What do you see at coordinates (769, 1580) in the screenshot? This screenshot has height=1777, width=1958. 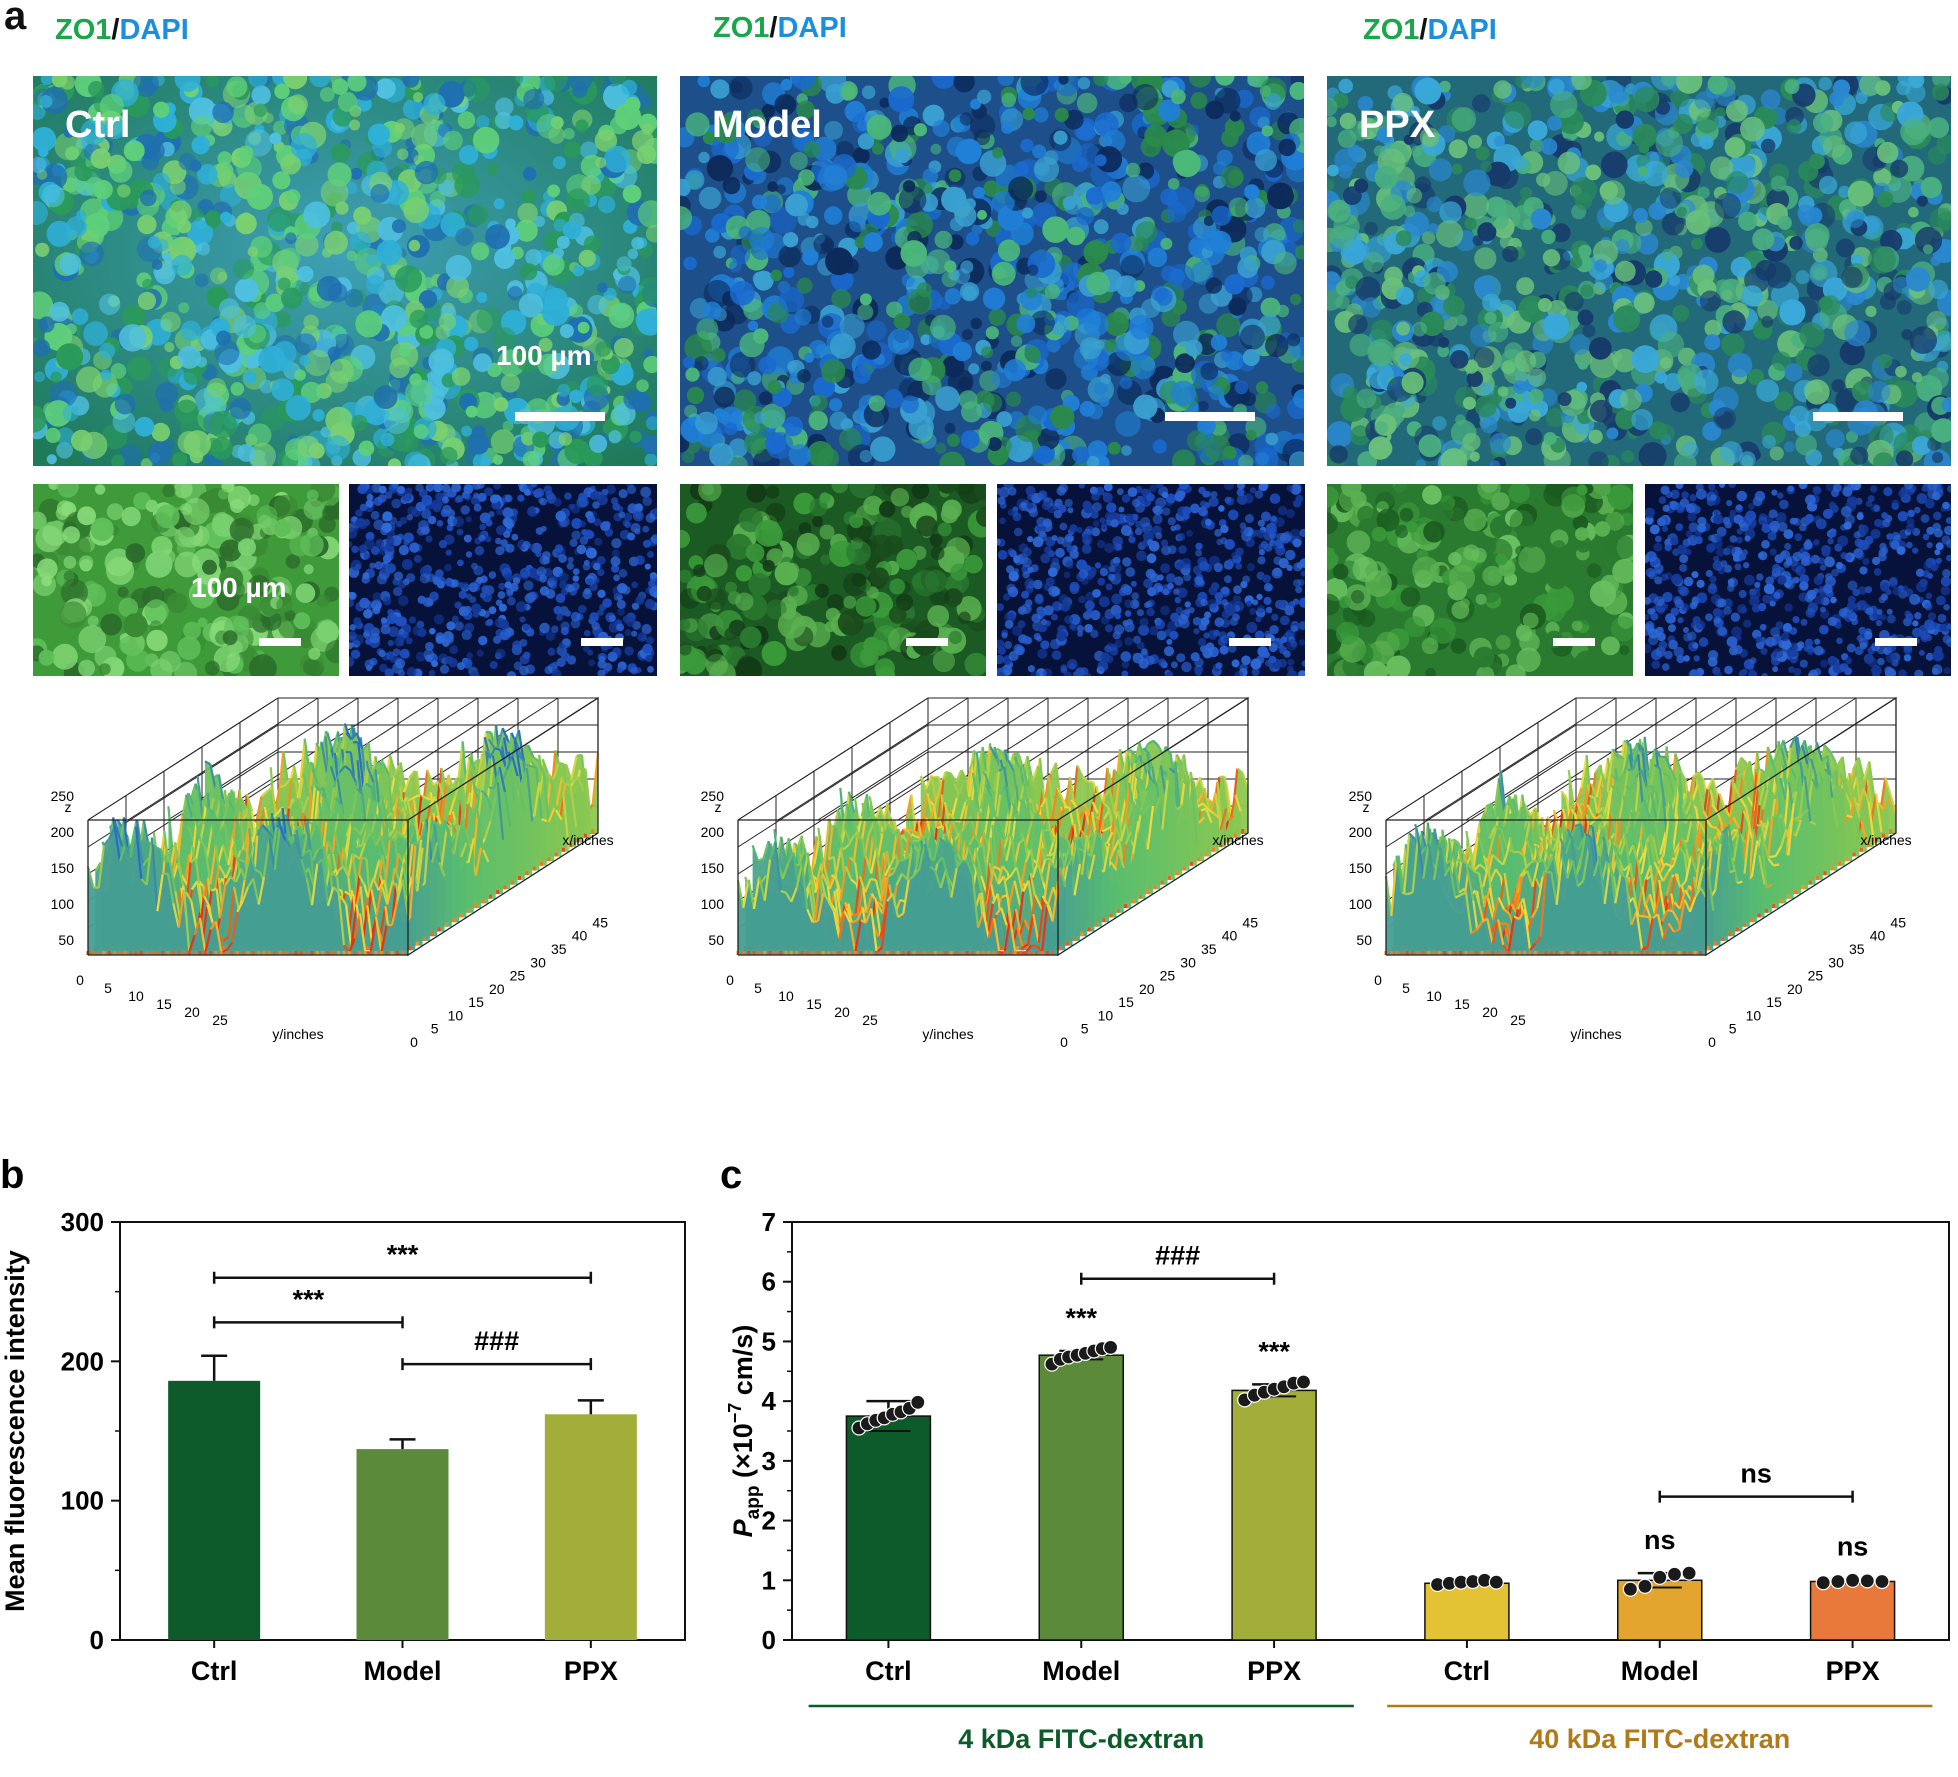 I see `y-tick-label: 1` at bounding box center [769, 1580].